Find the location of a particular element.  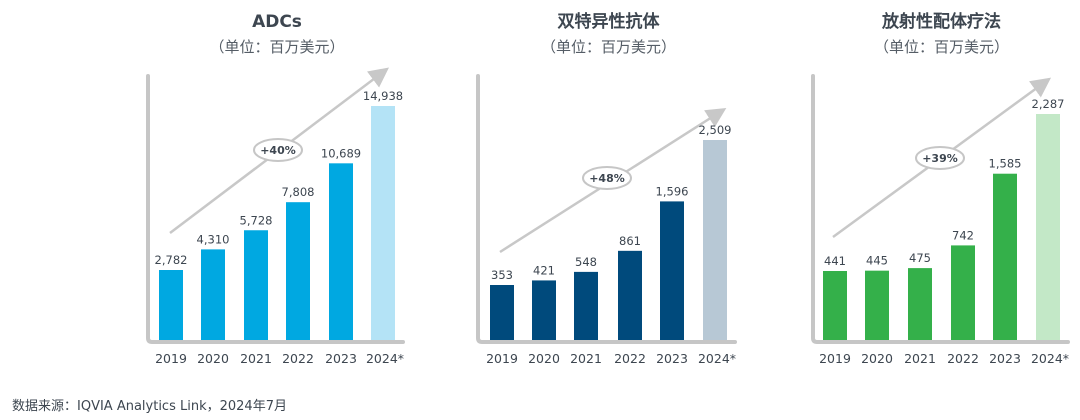

data-label: 421 is located at coordinates (544, 270).